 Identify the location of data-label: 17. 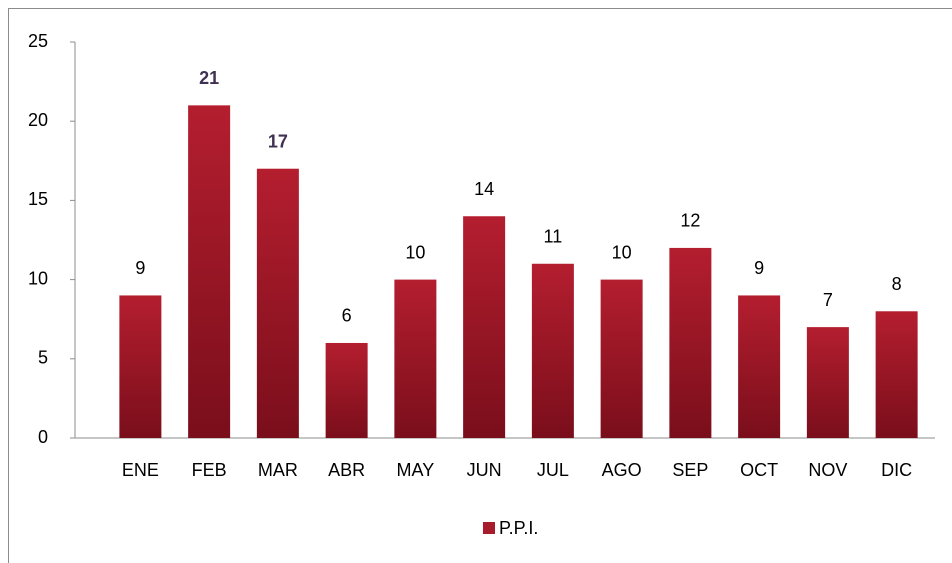
(278, 141).